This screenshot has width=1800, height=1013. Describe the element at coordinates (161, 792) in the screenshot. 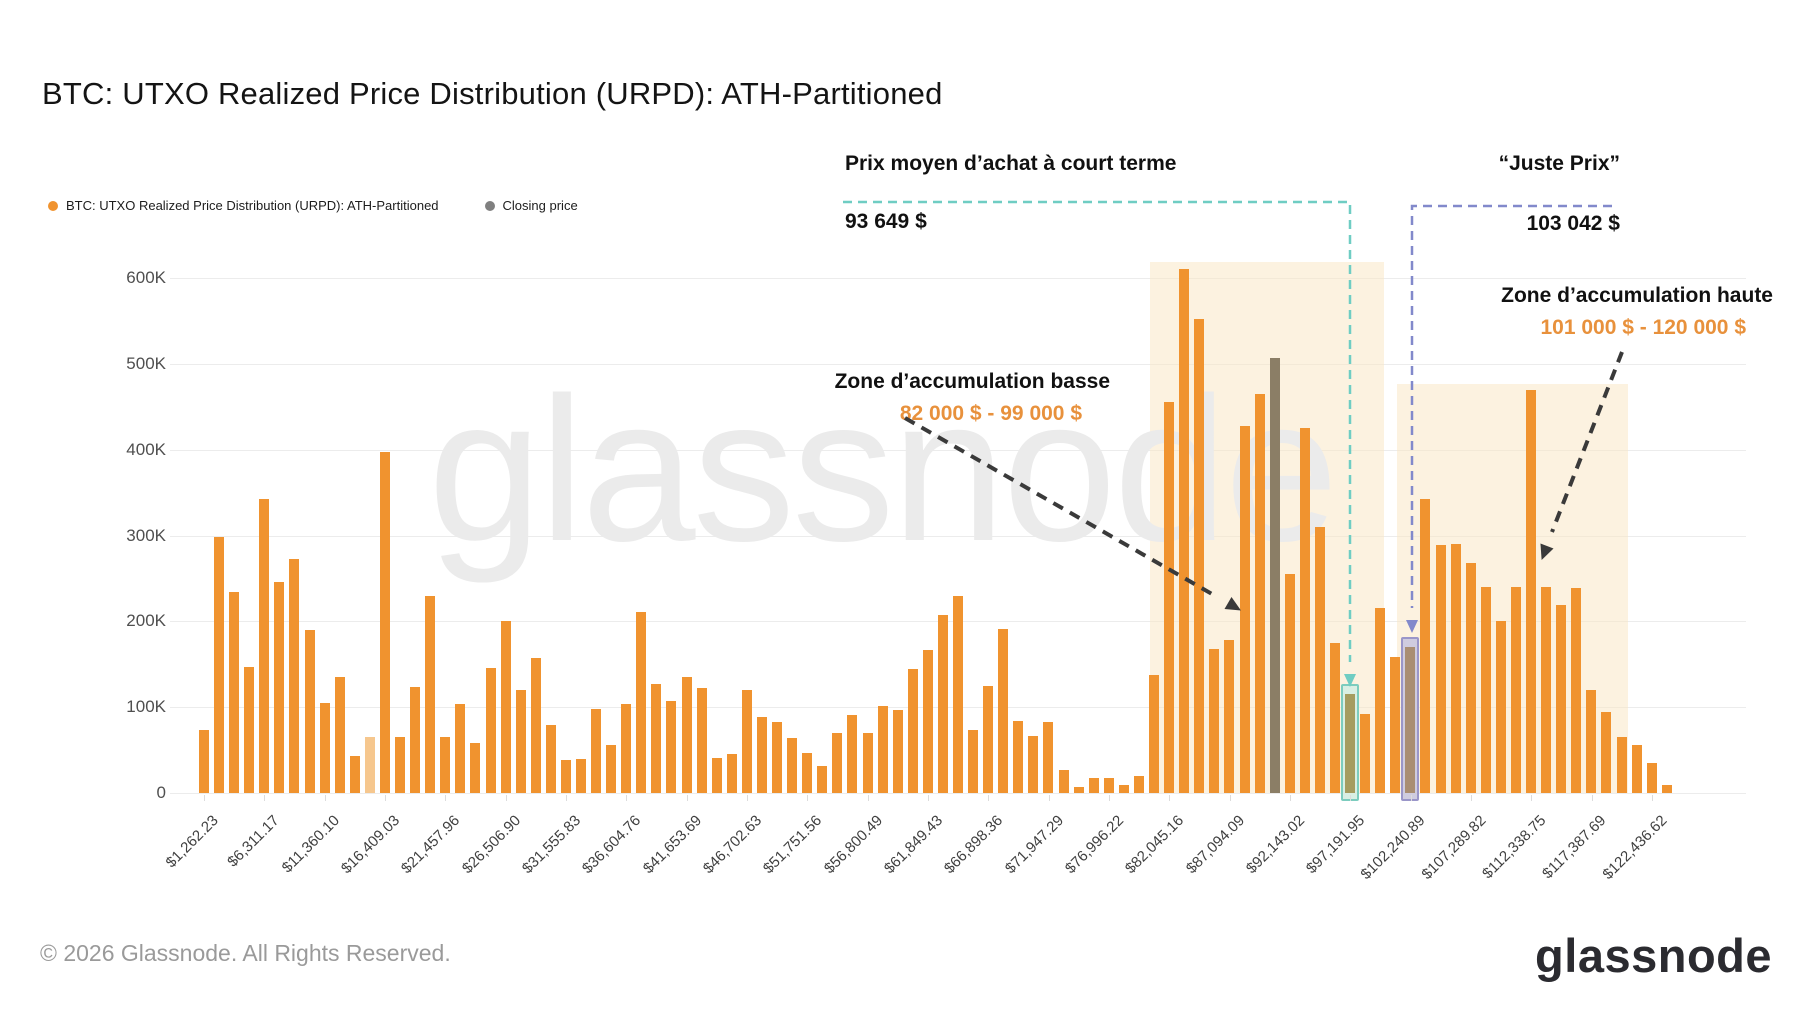

I see `y-axis-label: 0` at that location.